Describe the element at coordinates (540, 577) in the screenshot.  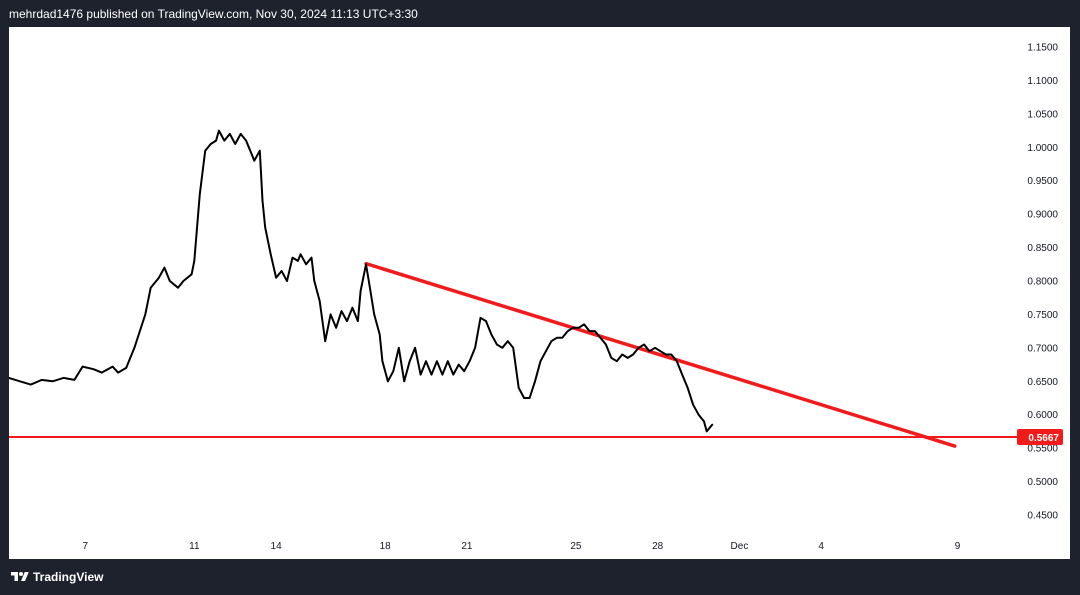
I see `footer-bar: TradingView` at that location.